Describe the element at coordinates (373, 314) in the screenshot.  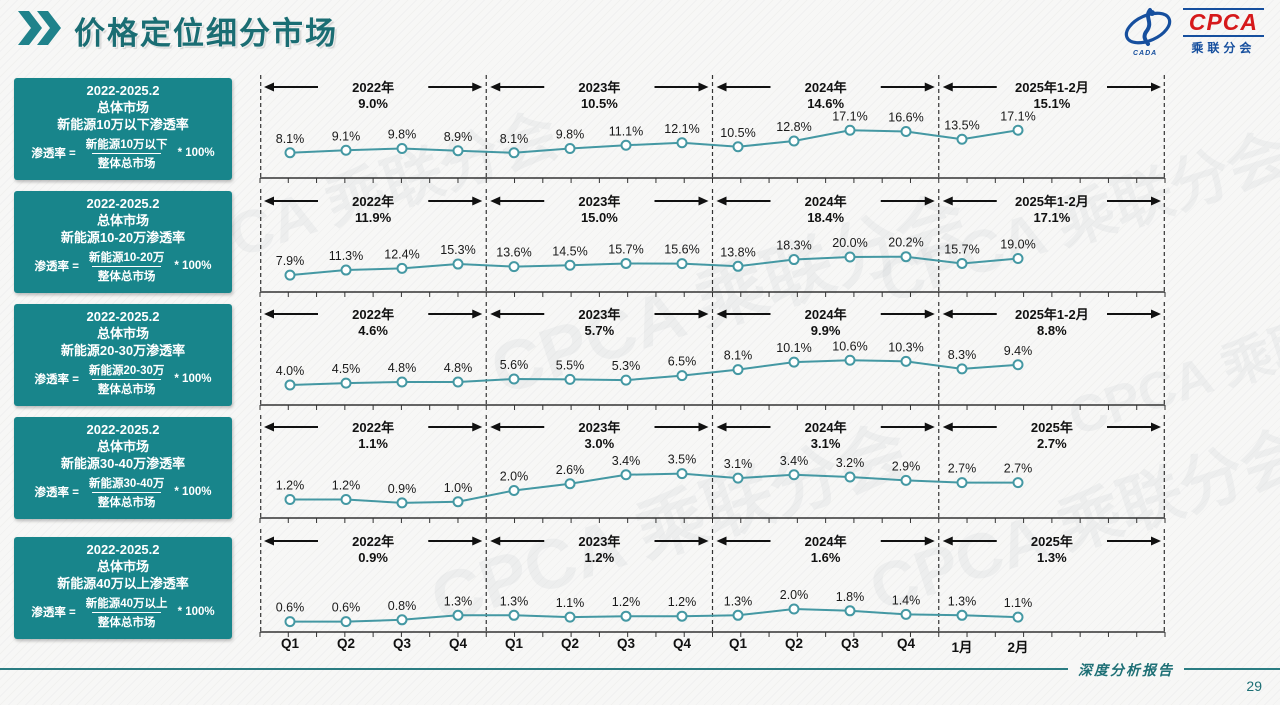
I see `period-label: 2022年` at that location.